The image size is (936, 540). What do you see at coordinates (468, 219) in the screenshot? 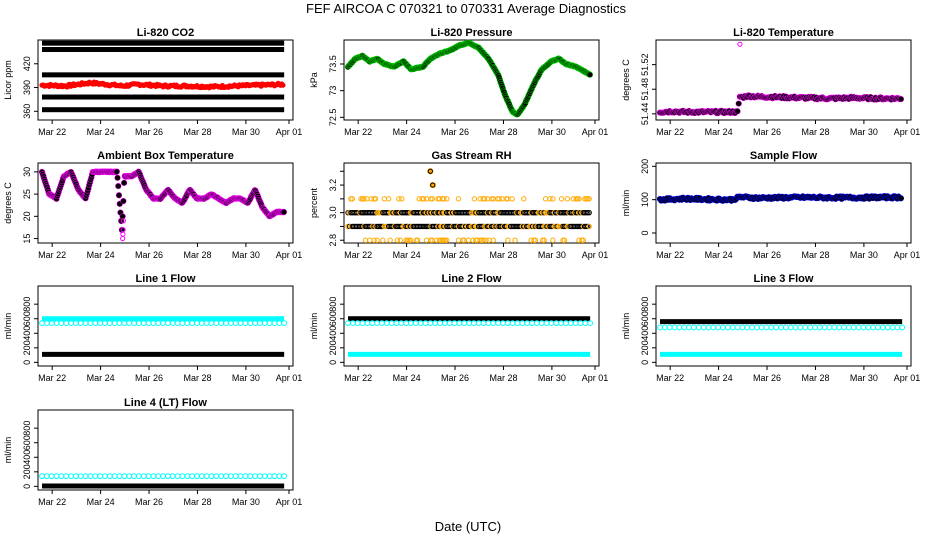
I see `series-rh` at bounding box center [468, 219].